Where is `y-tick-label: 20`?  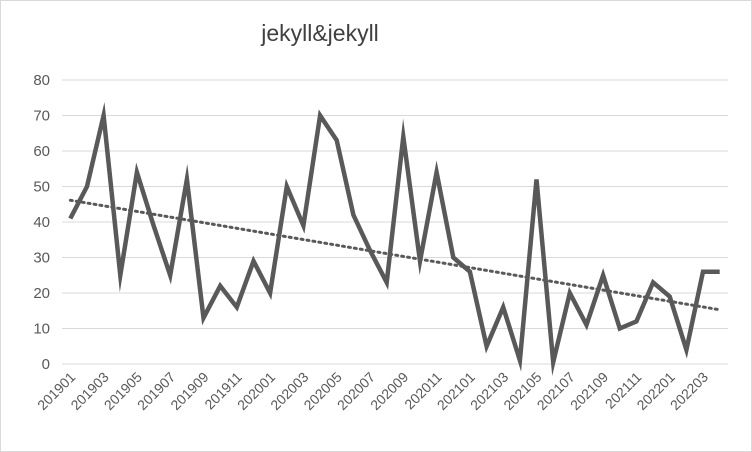
y-tick-label: 20 is located at coordinates (41, 293).